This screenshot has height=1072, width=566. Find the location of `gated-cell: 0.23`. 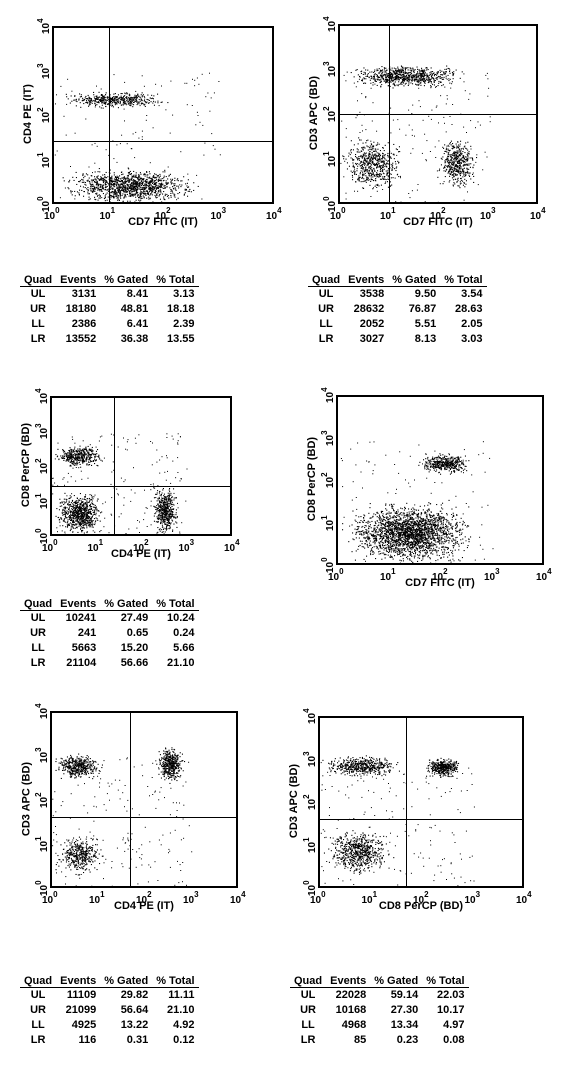

gated-cell: 0.23 is located at coordinates (407, 1040).